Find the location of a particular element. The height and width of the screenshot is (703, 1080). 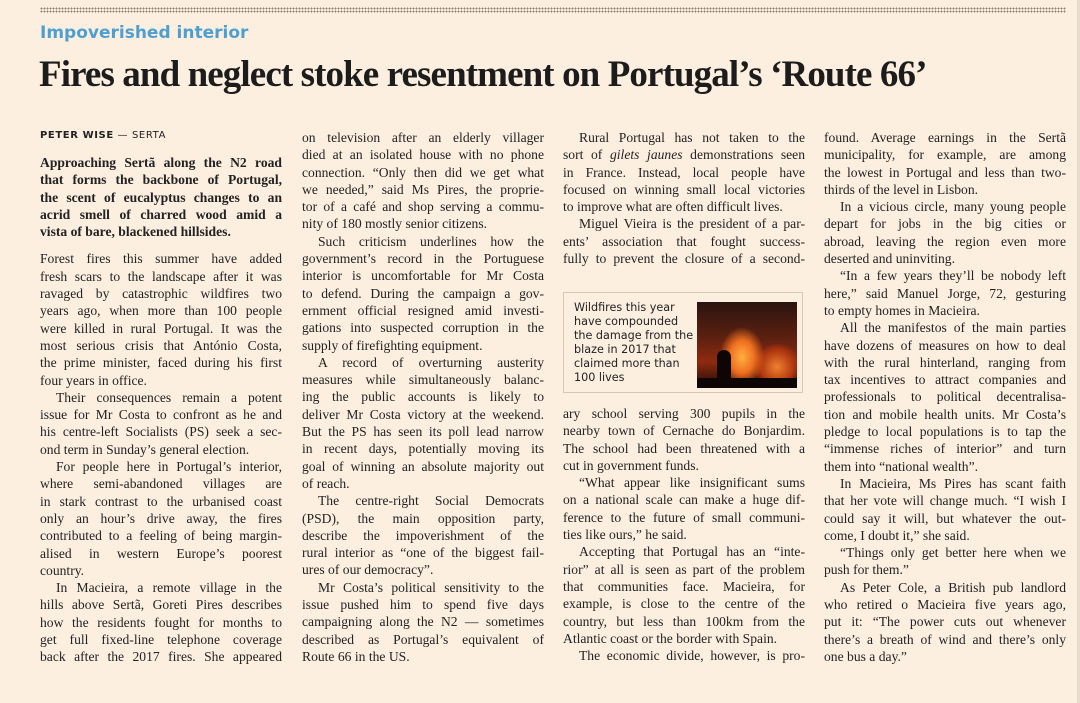

text-line: For people here in Portugal’s interior, is located at coordinates (169, 467).